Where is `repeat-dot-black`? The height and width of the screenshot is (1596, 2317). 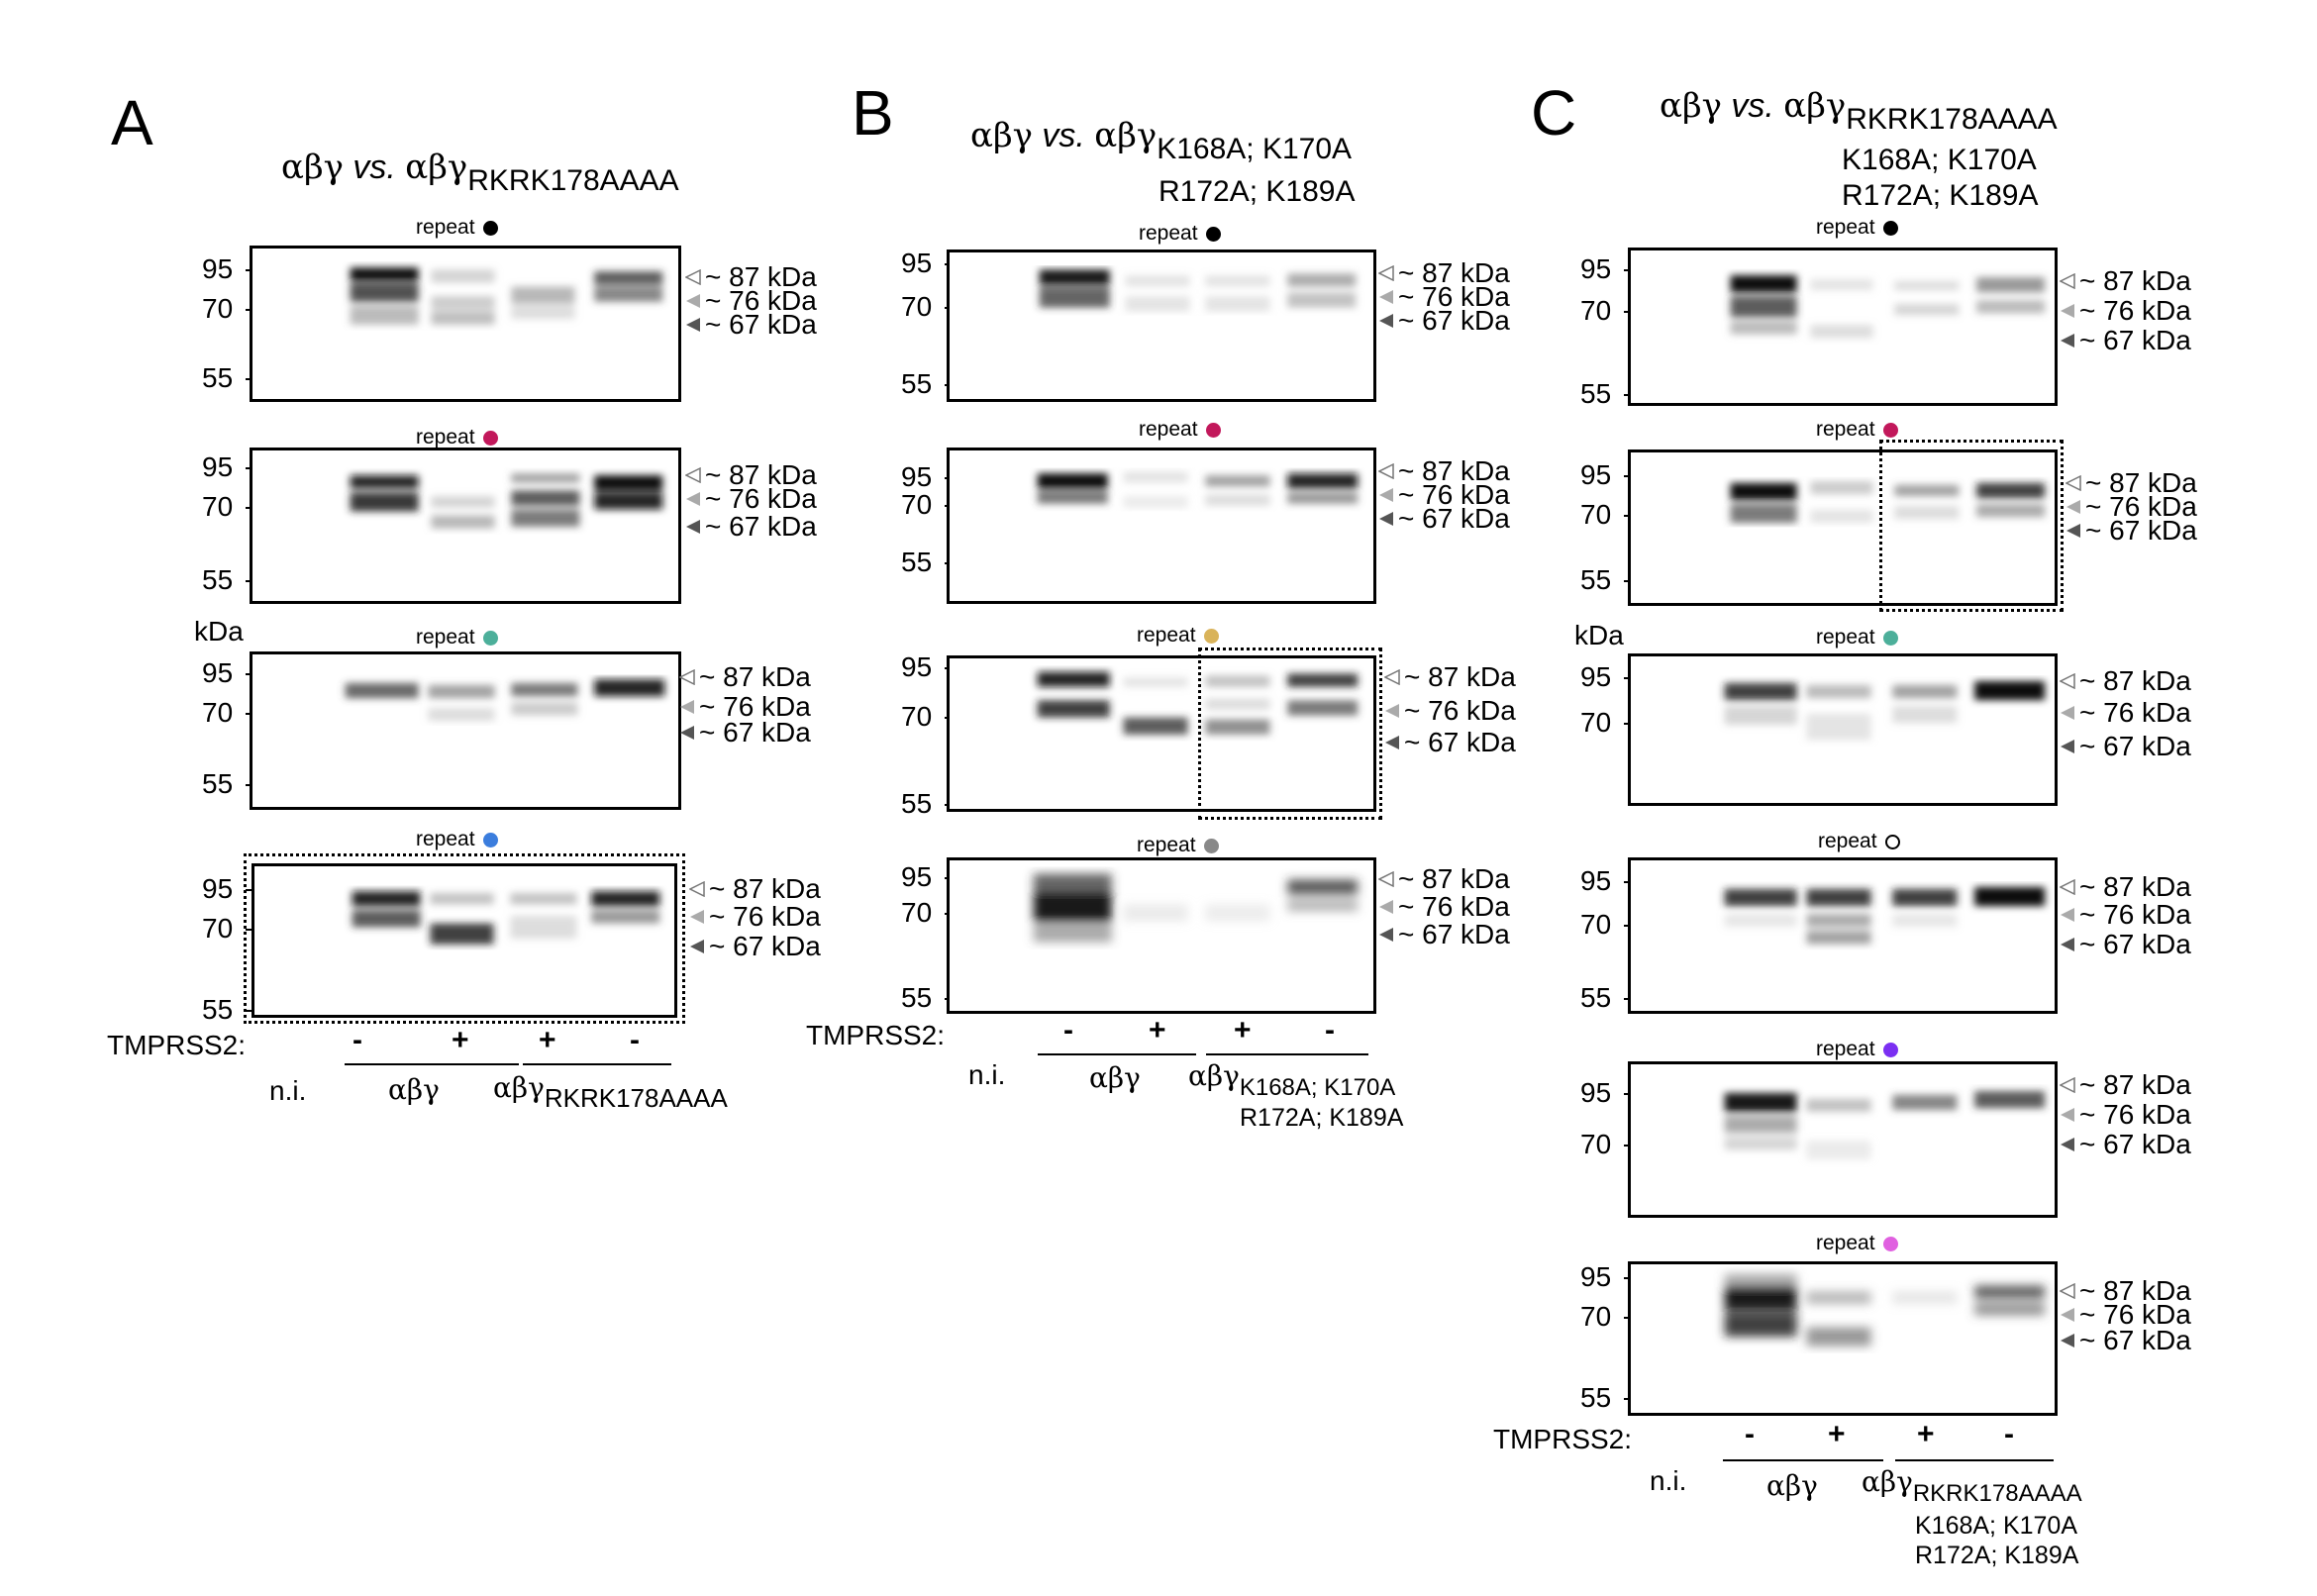 repeat-dot-black is located at coordinates (1213, 234).